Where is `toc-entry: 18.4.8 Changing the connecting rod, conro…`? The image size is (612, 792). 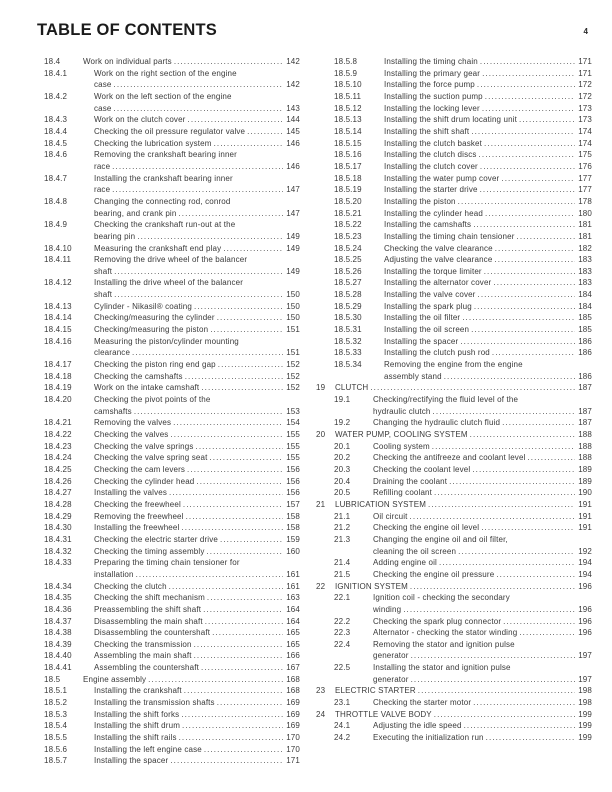
toc-entry: 18.4.8 Changing the connecting rod, conro… is located at coordinates (163, 207).